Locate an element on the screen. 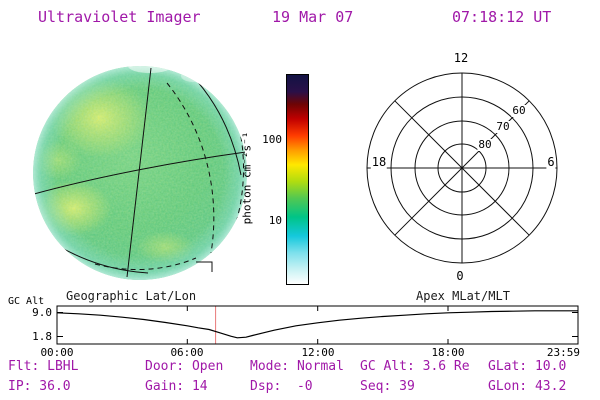  x-axis-ticks is located at coordinates (317, 325).